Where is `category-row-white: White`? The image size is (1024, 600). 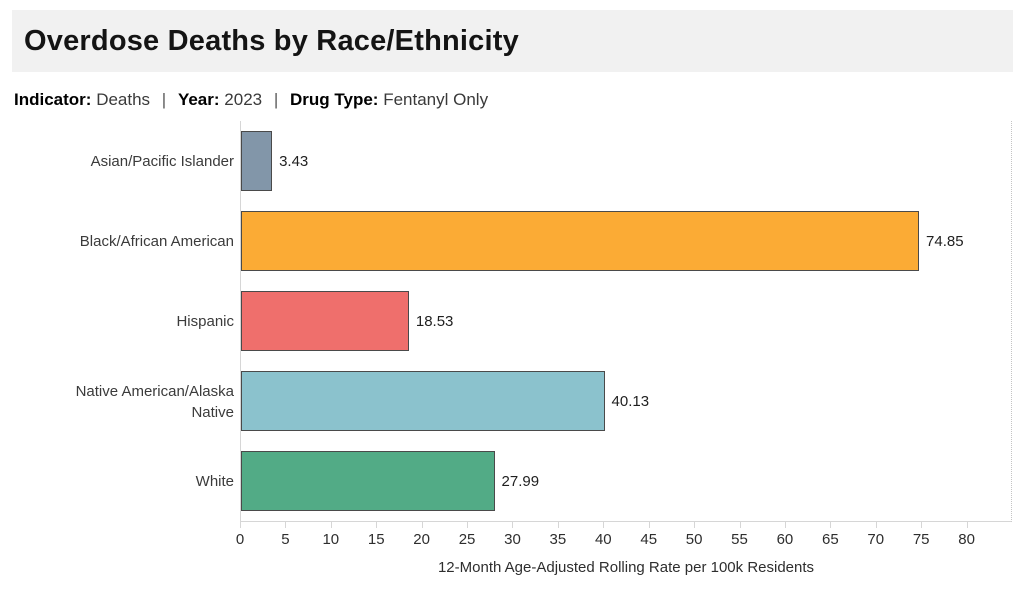 category-row-white: White is located at coordinates (117, 482).